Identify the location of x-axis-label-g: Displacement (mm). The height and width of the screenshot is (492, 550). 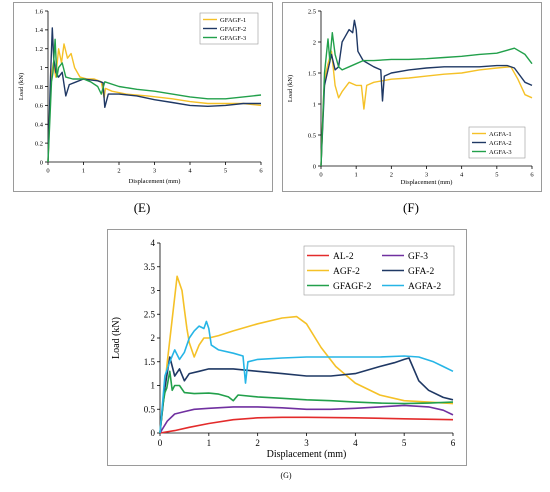
(307, 454).